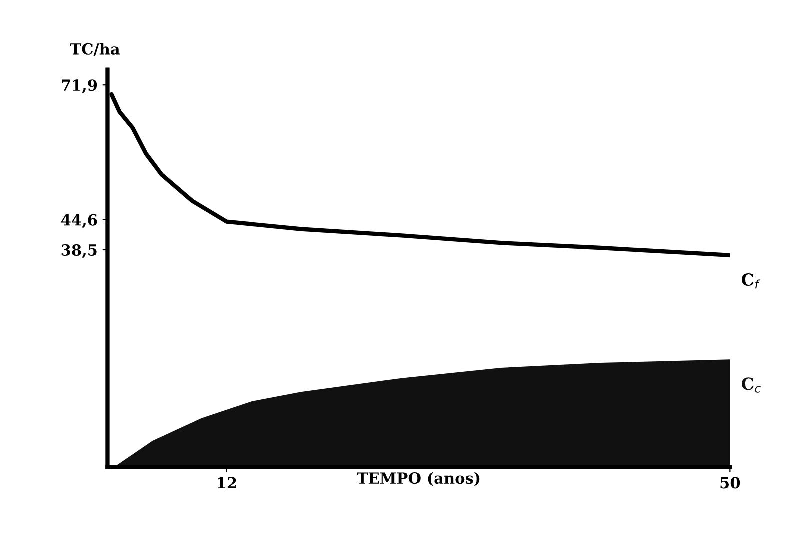 This screenshot has width=798, height=537. Describe the element at coordinates (80, 87) in the screenshot. I see `y-tick-label: 71,9` at that location.